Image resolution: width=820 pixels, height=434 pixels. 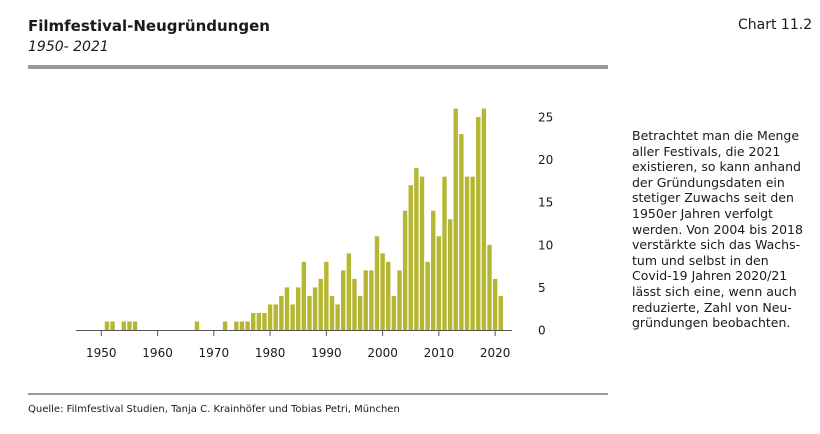 I want to click on bar-2014, so click(x=461, y=232).